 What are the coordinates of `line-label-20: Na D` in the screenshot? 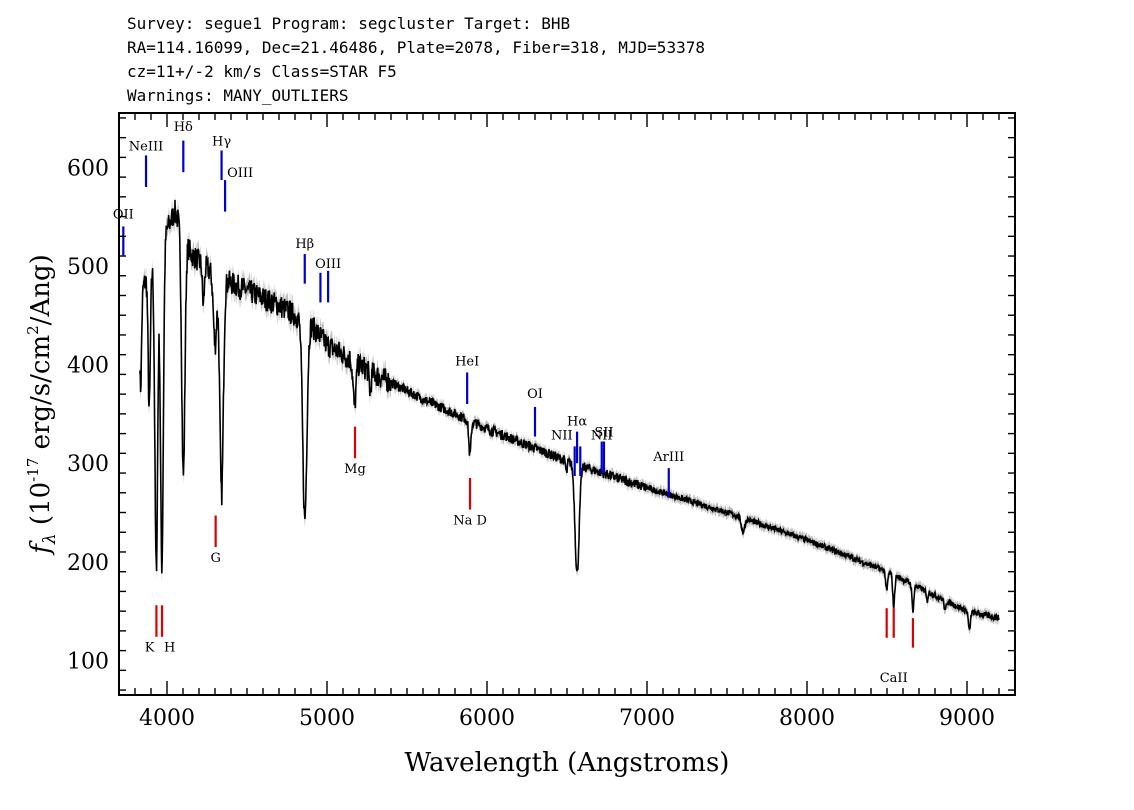 It's located at (470, 520).